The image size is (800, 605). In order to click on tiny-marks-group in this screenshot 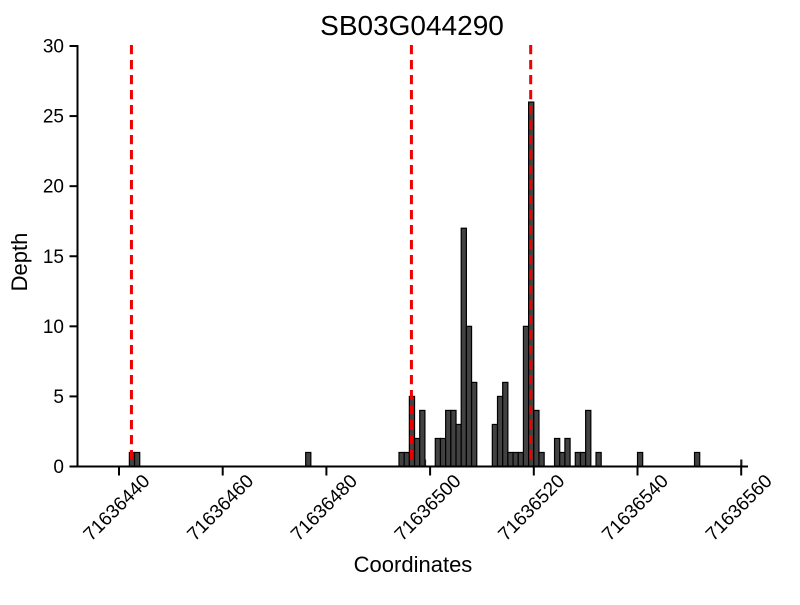, I will do `click(583, 463)`.